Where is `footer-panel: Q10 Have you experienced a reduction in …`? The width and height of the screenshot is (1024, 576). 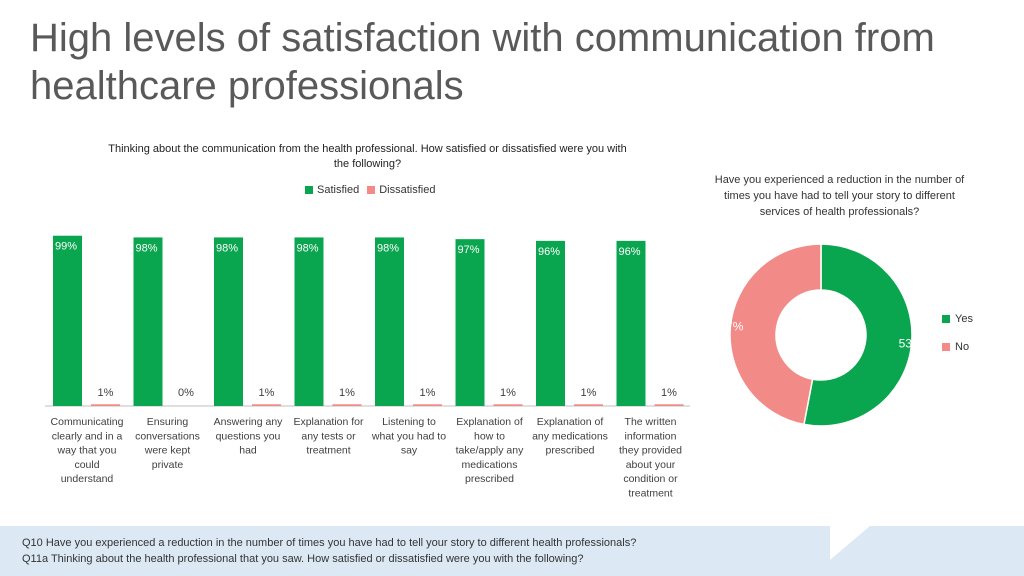 footer-panel: Q10 Have you experienced a reduction in … is located at coordinates (512, 551).